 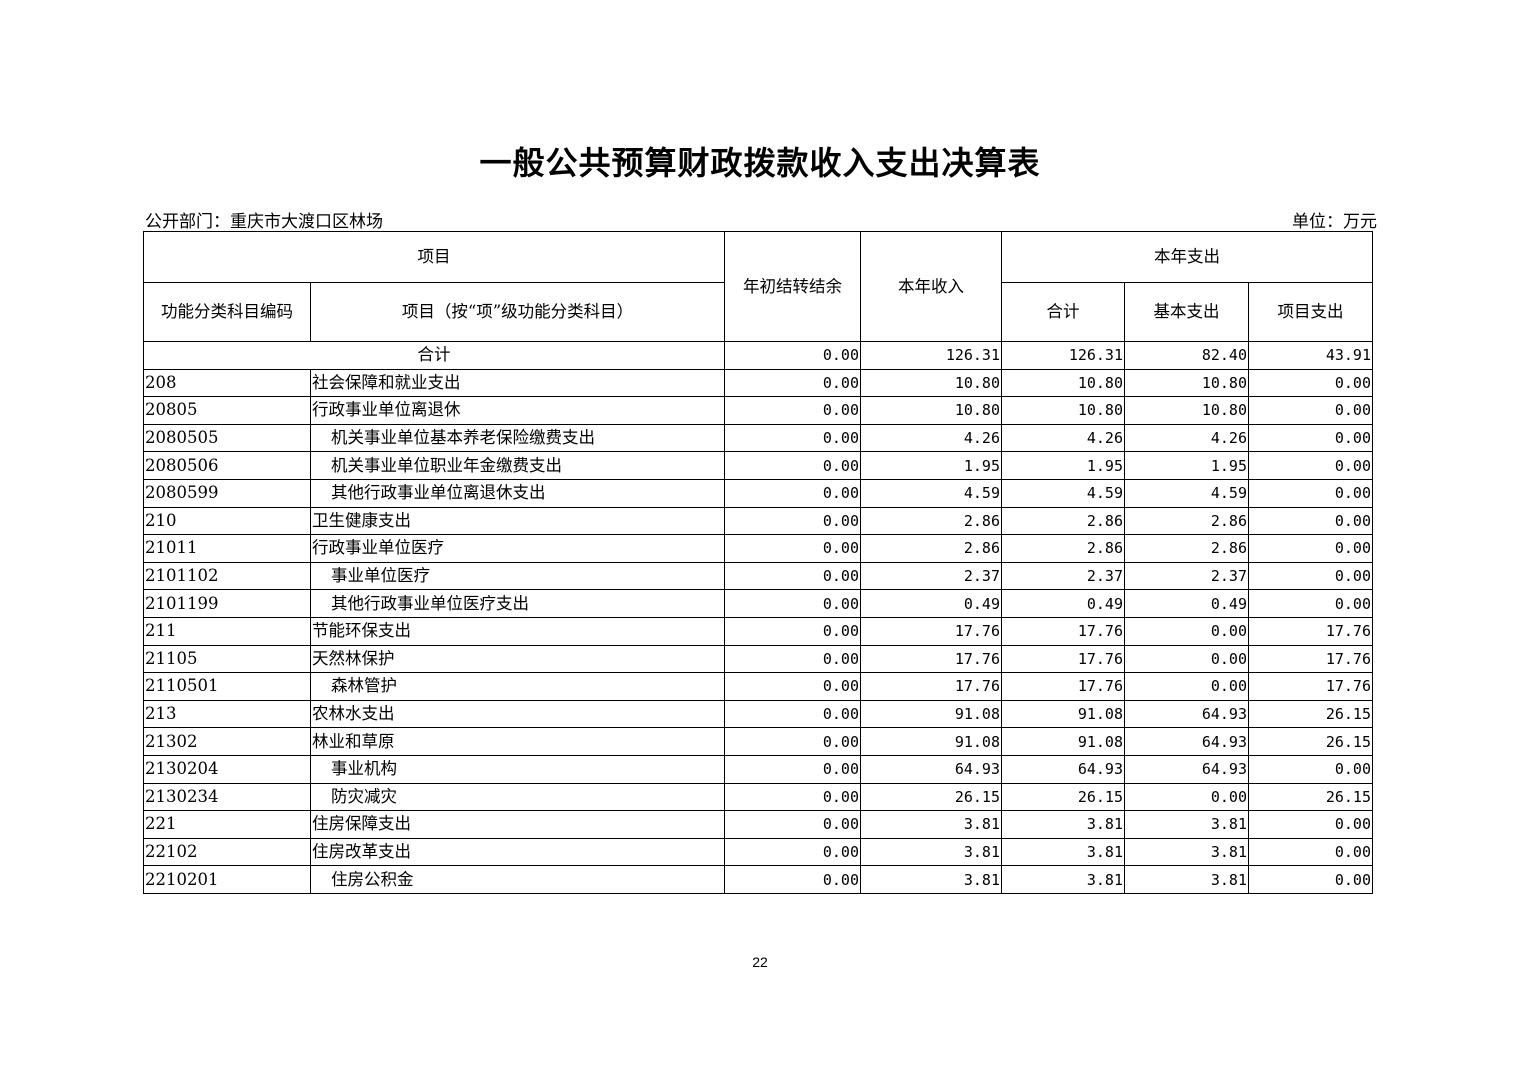 I want to click on cell-name: 事业机构, so click(x=517, y=769).